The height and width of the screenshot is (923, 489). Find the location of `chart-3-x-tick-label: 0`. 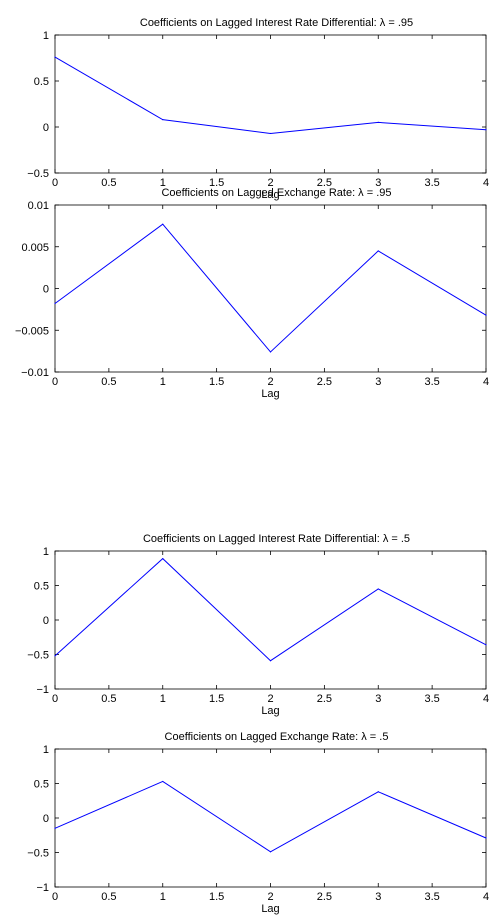

chart-3-x-tick-label: 0 is located at coordinates (55, 699).